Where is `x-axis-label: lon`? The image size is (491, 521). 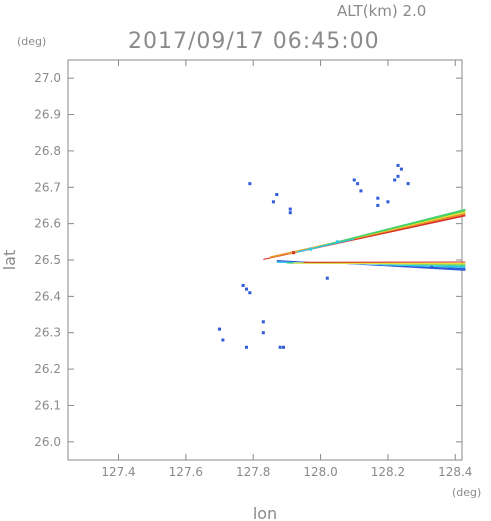 x-axis-label: lon is located at coordinates (265, 512).